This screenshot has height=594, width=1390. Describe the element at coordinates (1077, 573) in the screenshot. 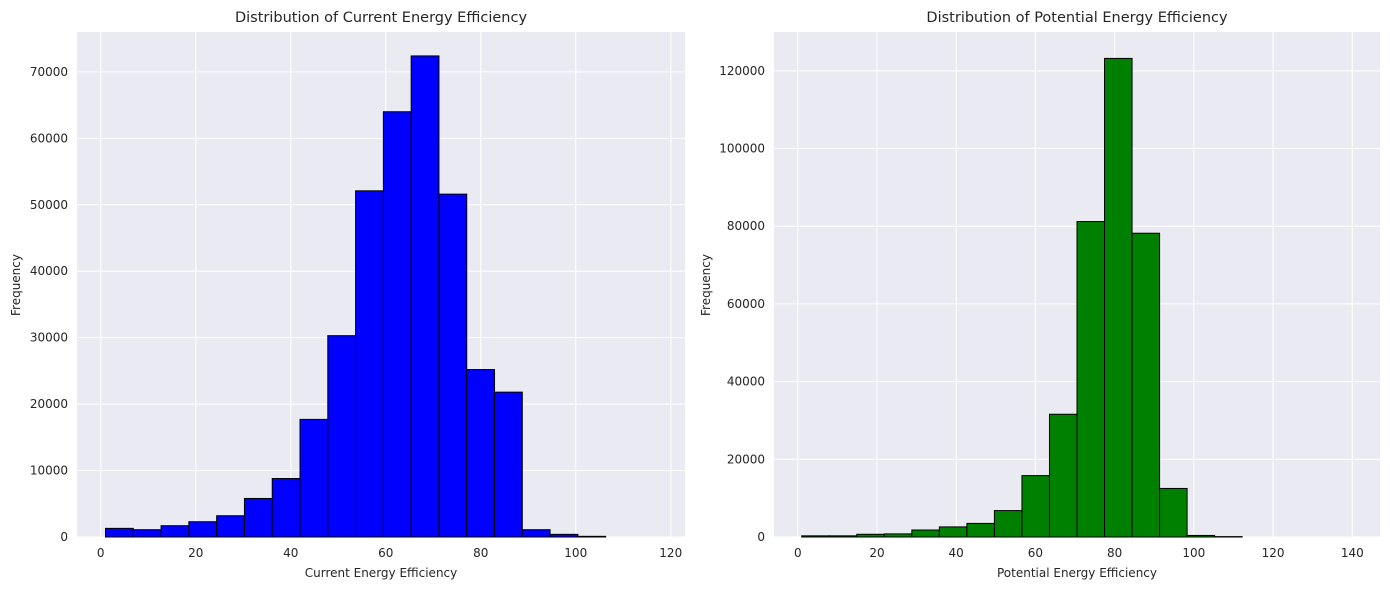

I see `x-axis-label: Potential Energy Efficiency` at that location.